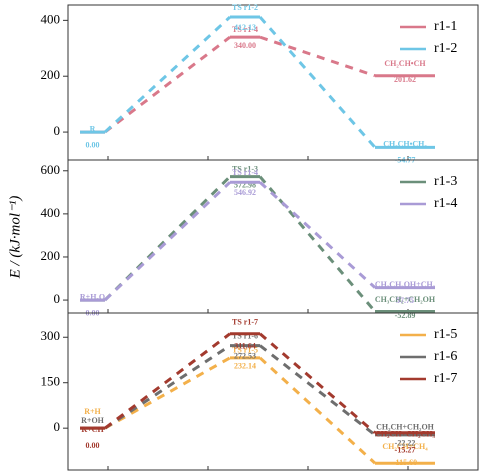 The width and height of the screenshot is (488, 476). Describe the element at coordinates (93, 420) in the screenshot. I see `point-label: R+OH` at that location.